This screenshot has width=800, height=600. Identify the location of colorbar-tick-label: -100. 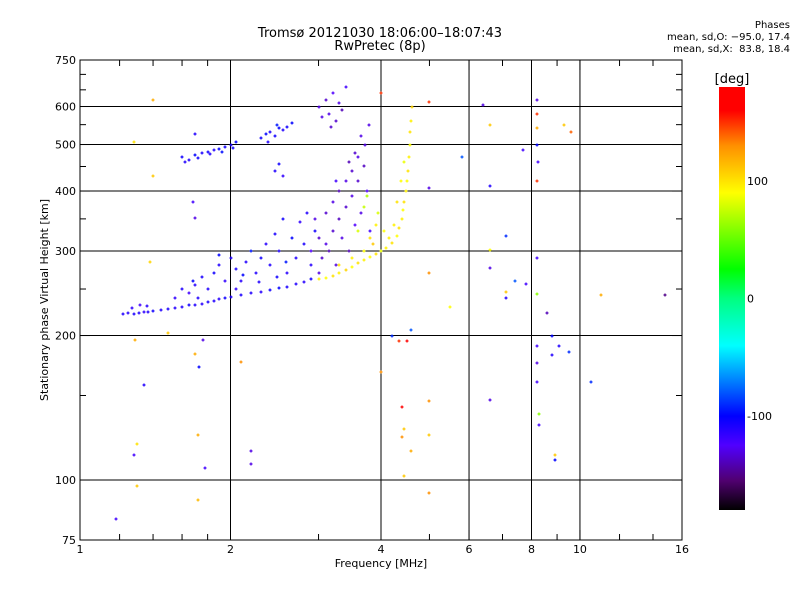
(759, 416).